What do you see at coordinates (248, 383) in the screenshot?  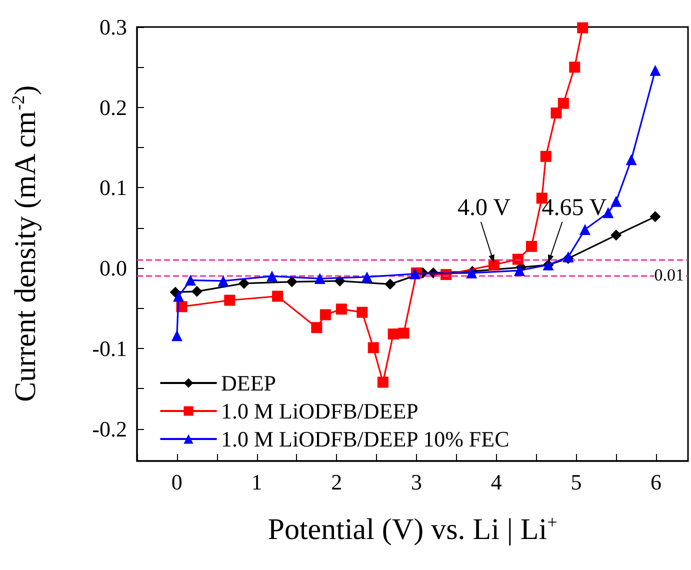 I see `legend-label: DEEP` at bounding box center [248, 383].